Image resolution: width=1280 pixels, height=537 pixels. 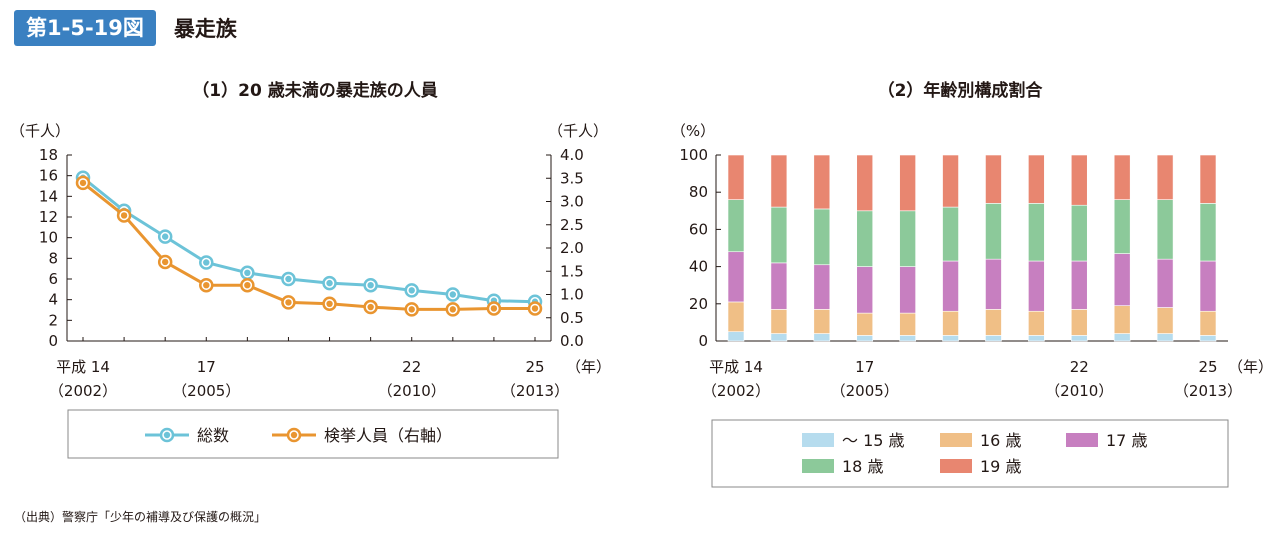 I want to click on right-y-tick-label: 1.0, so click(x=572, y=295).